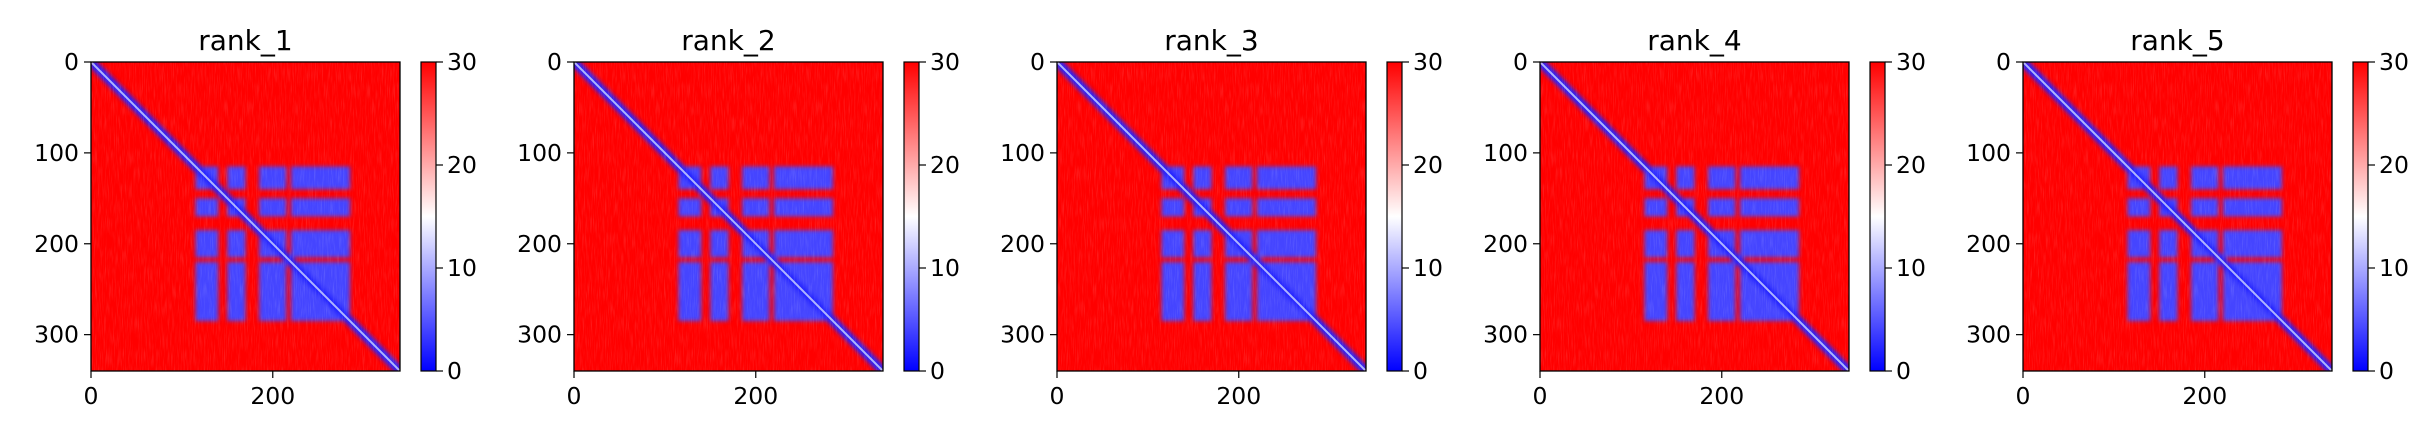  Describe the element at coordinates (1694, 40) in the screenshot. I see `panel-title: rank_4` at that location.